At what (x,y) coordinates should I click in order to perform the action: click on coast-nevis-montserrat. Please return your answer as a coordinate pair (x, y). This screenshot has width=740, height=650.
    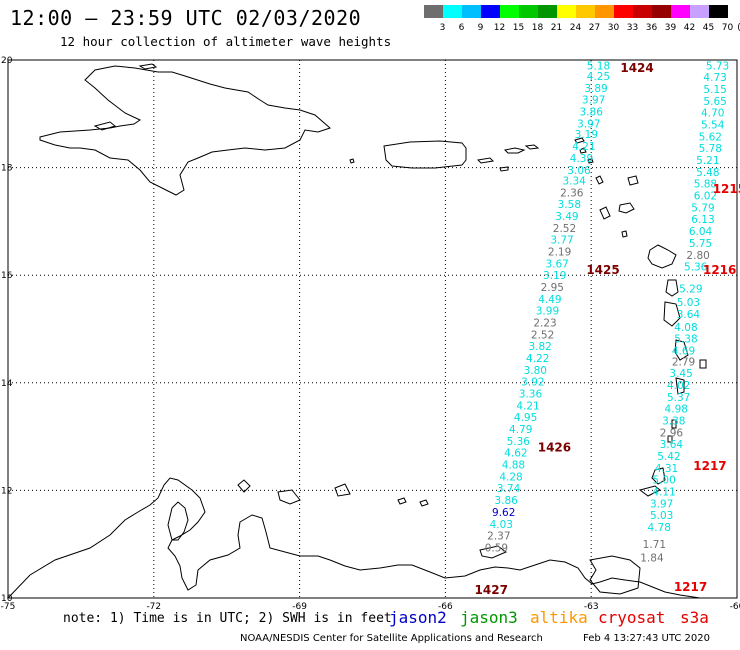
    Looking at the image, I should click on (613, 222).